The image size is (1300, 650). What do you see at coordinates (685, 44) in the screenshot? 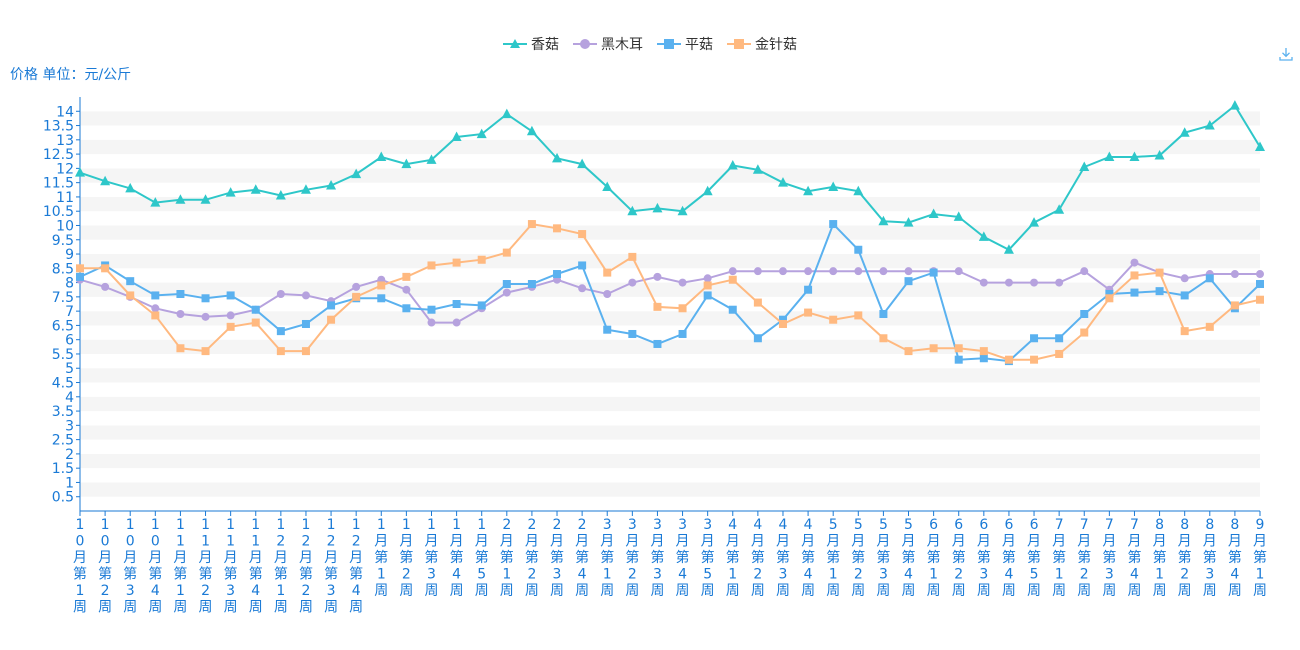
I see `legend-item: 平菇` at bounding box center [685, 44].